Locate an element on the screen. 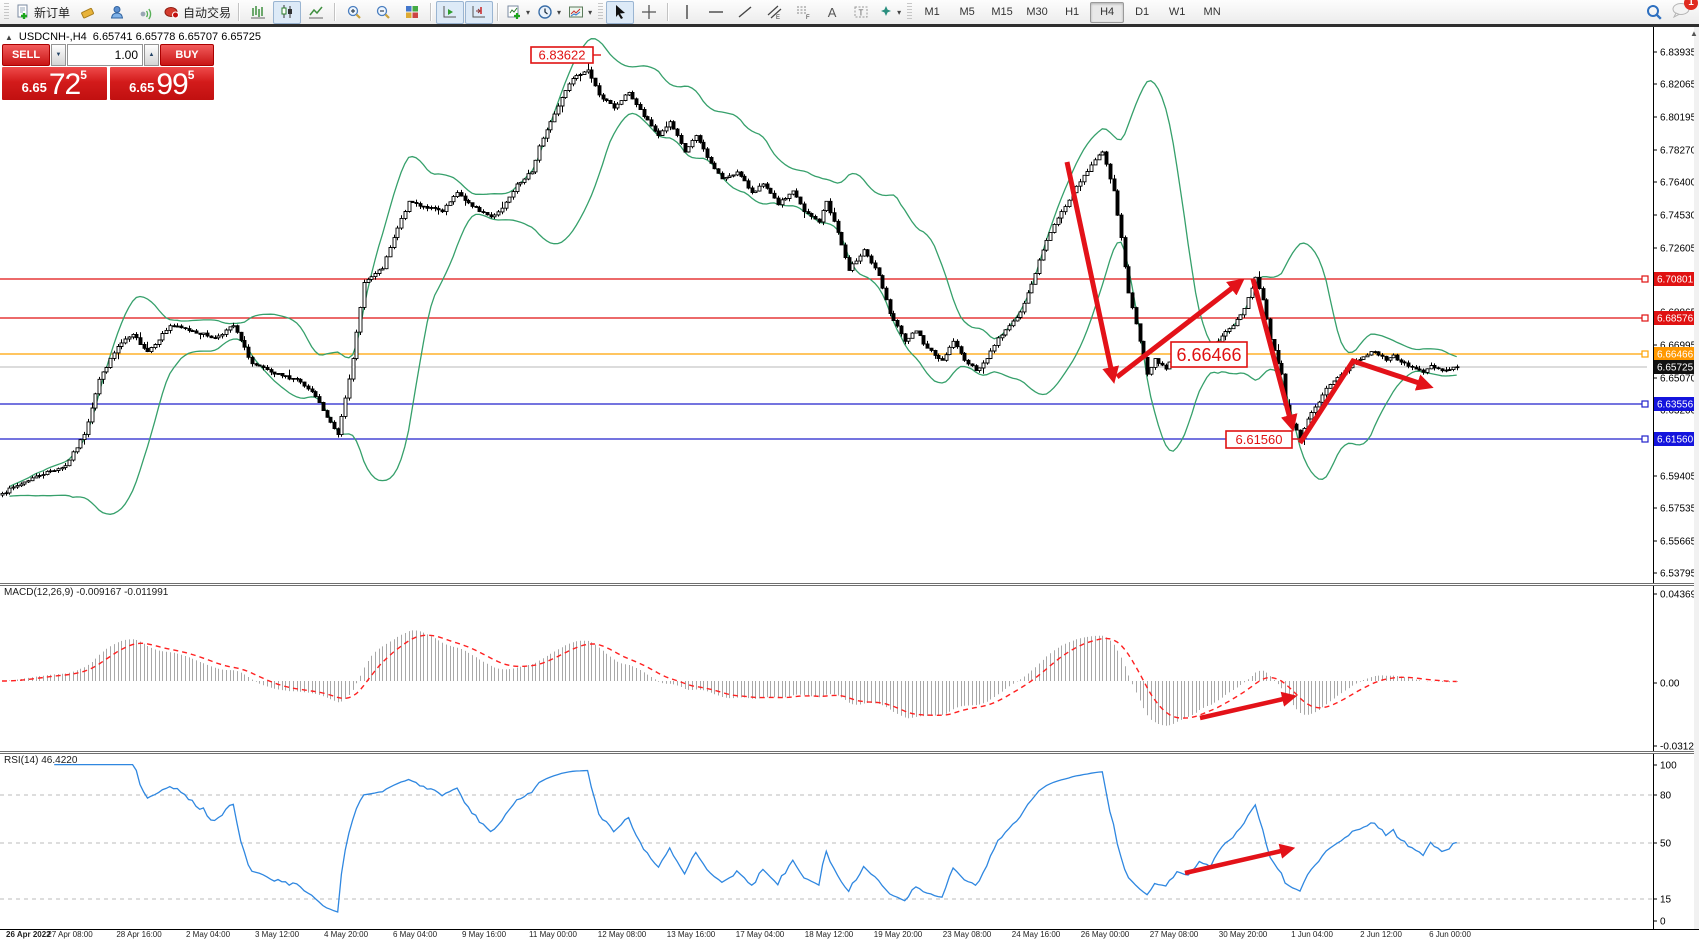  time-label: 24 May 16:00 is located at coordinates (1036, 934).